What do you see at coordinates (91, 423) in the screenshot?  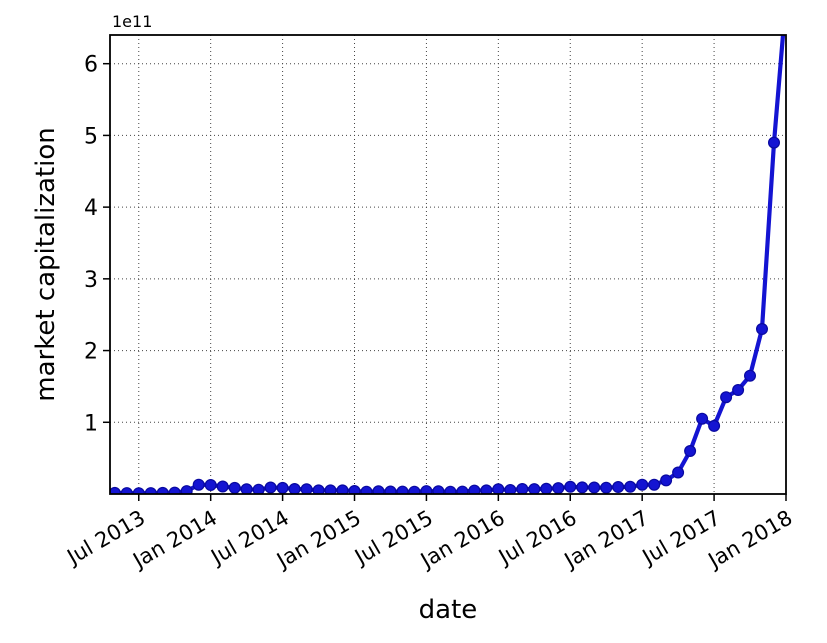 I see `y-tick-label: 1` at bounding box center [91, 423].